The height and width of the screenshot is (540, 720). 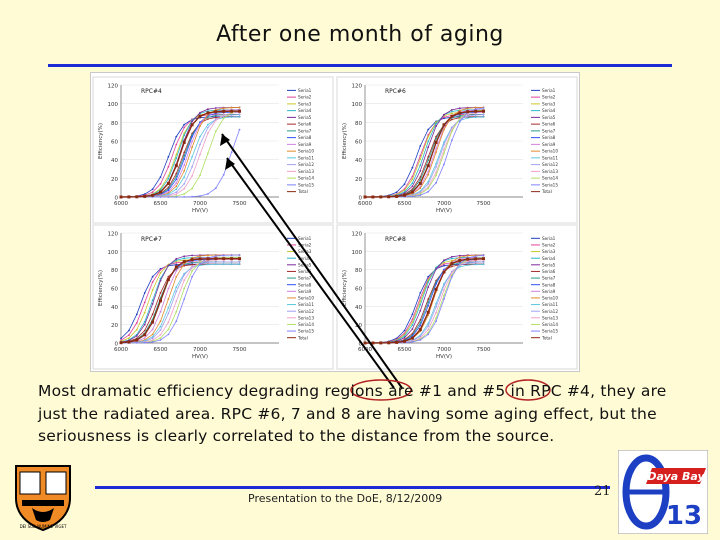 I want to click on footer-rule, so click(x=352, y=487).